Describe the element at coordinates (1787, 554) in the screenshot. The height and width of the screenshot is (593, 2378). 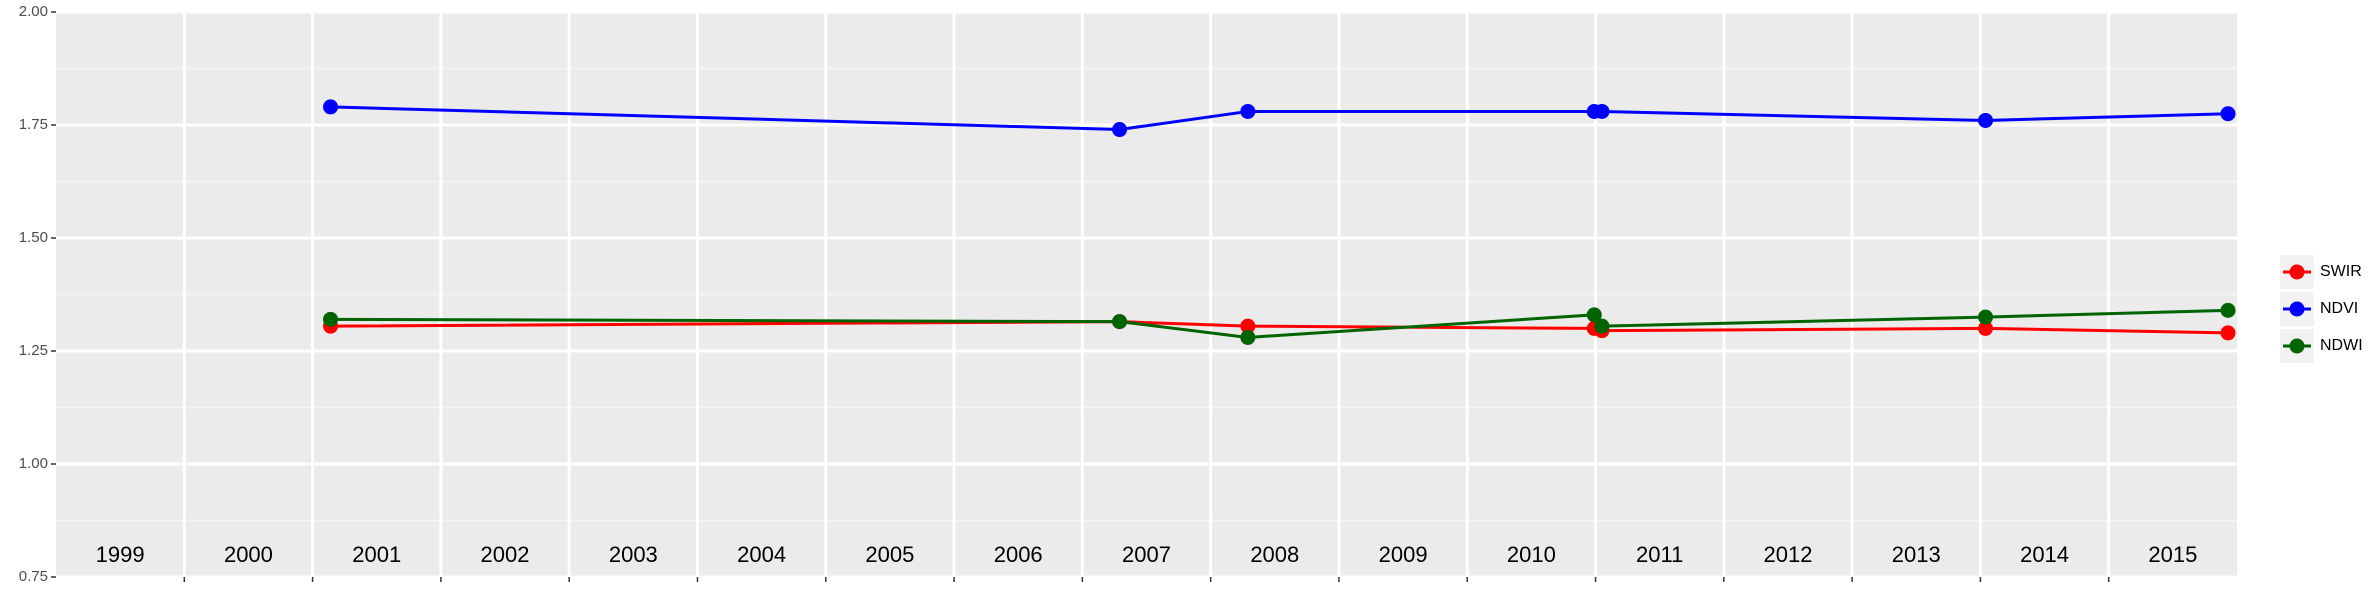
I see `x-tick-label: 2012` at that location.